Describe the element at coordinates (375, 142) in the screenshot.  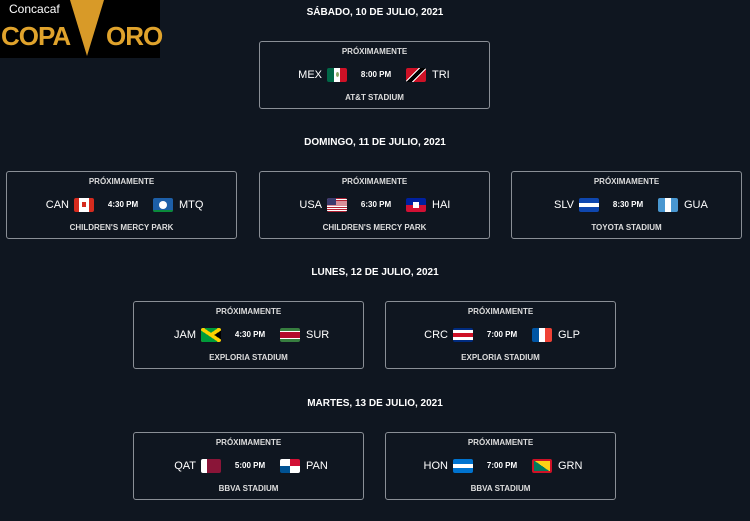
I see `day-heading: DOMINGO, 11 DE JULIO, 2021` at that location.